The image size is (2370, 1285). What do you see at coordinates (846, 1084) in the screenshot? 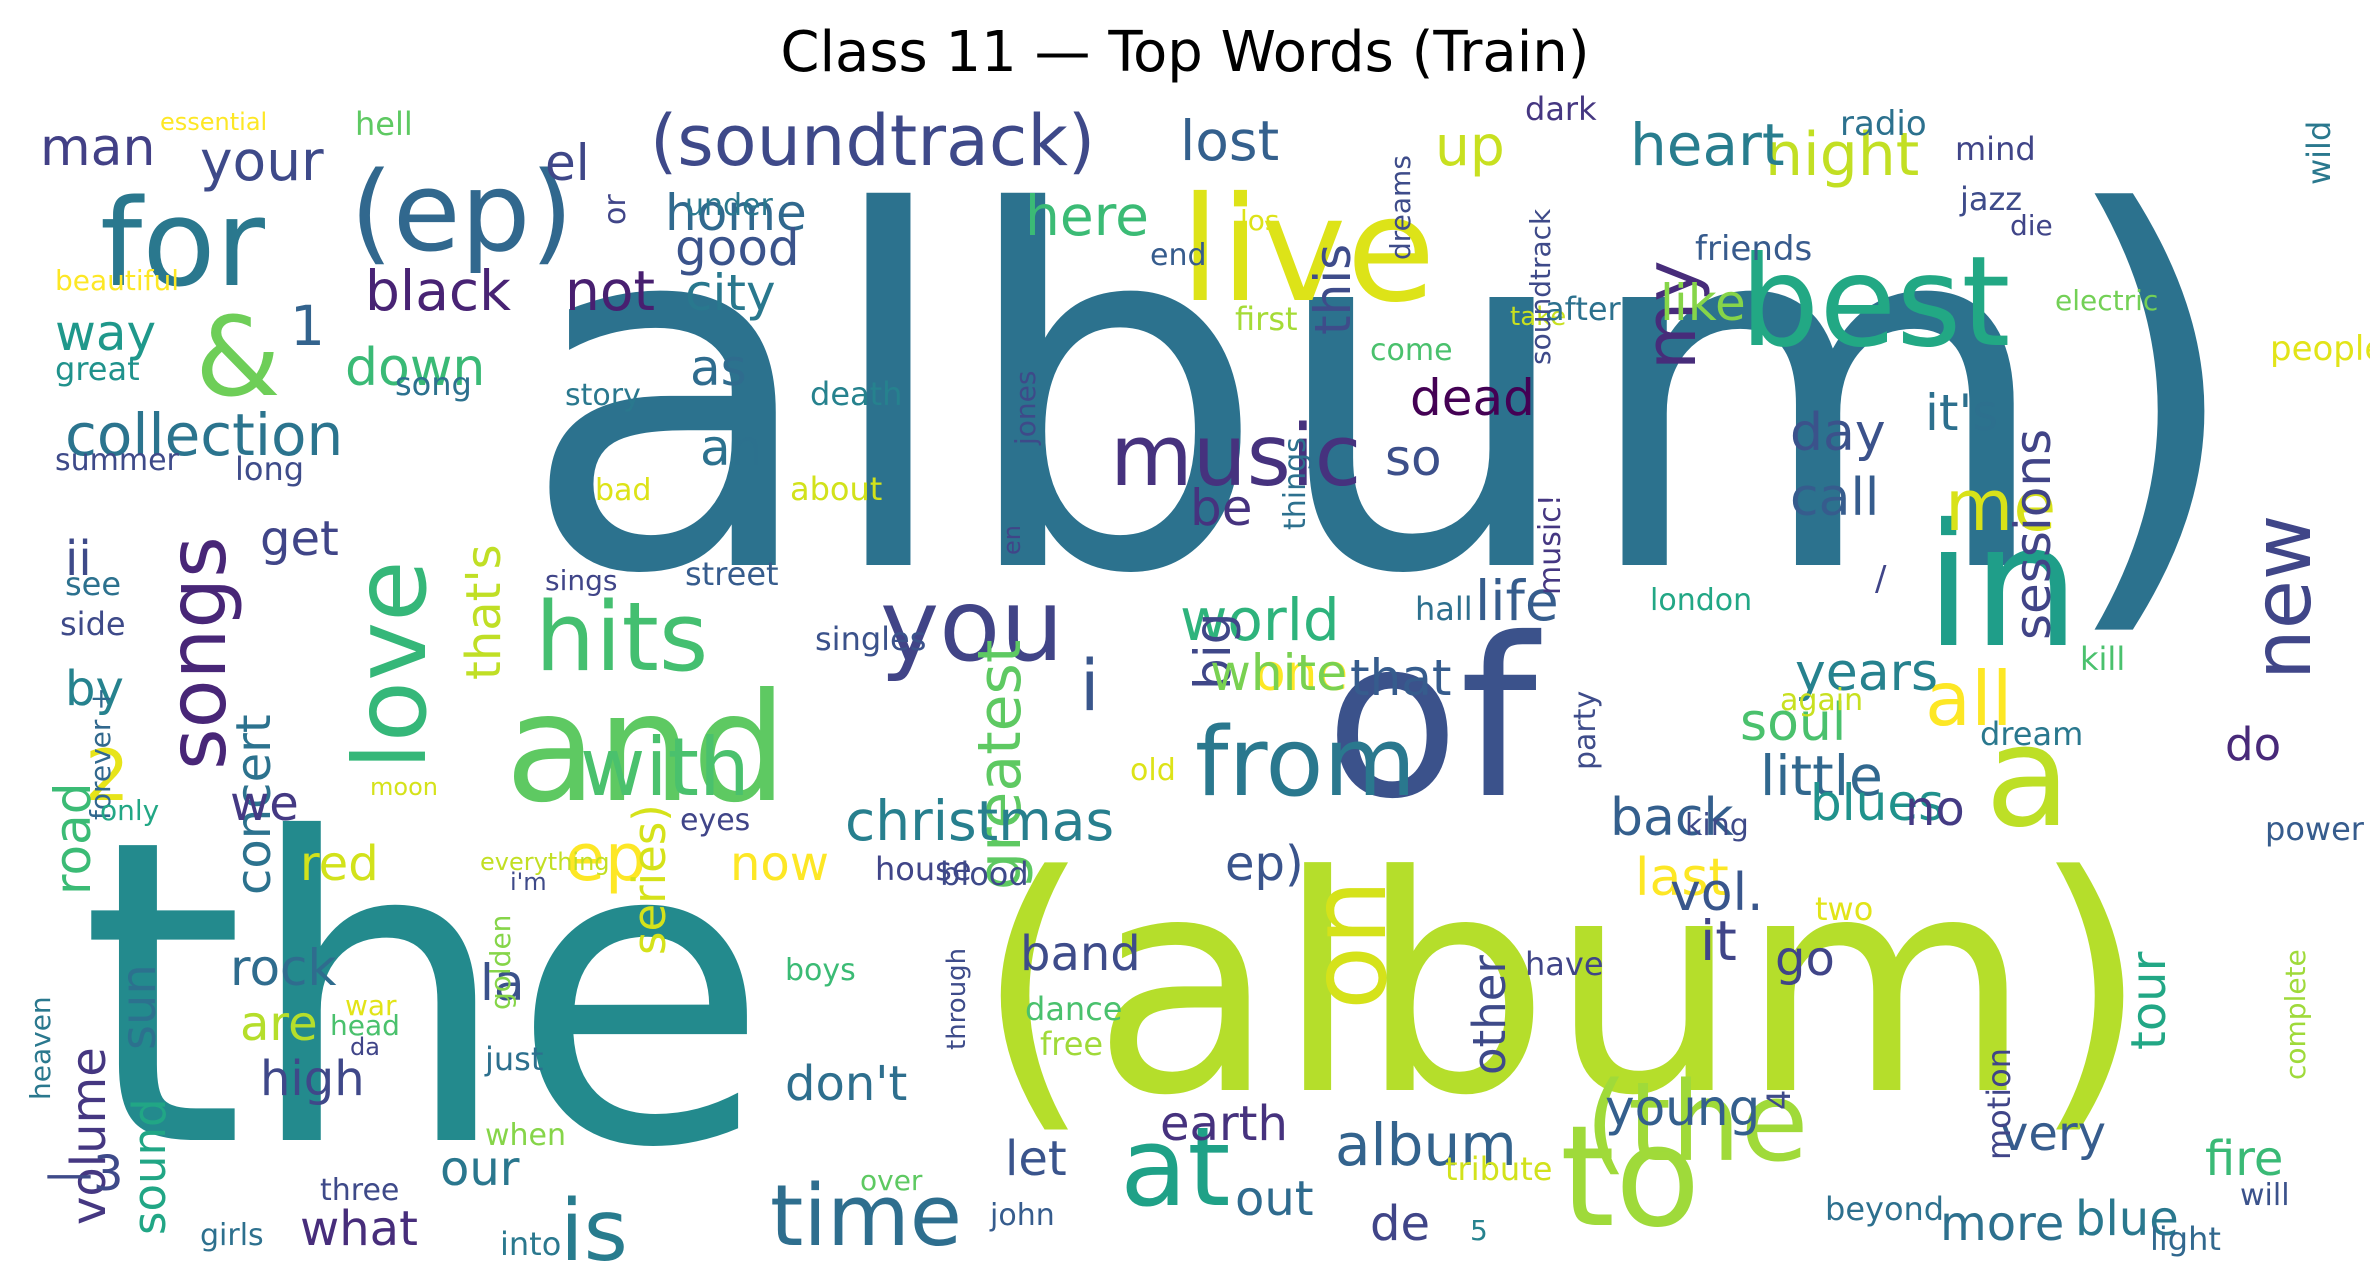
I see `word-don-t: don't` at bounding box center [846, 1084].